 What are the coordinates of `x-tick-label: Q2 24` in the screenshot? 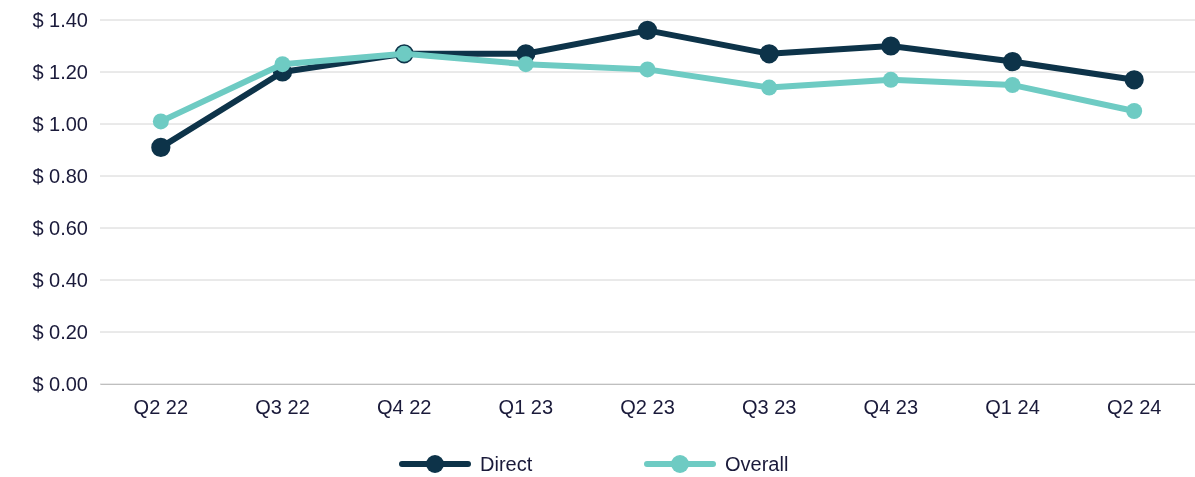 It's located at (1134, 407).